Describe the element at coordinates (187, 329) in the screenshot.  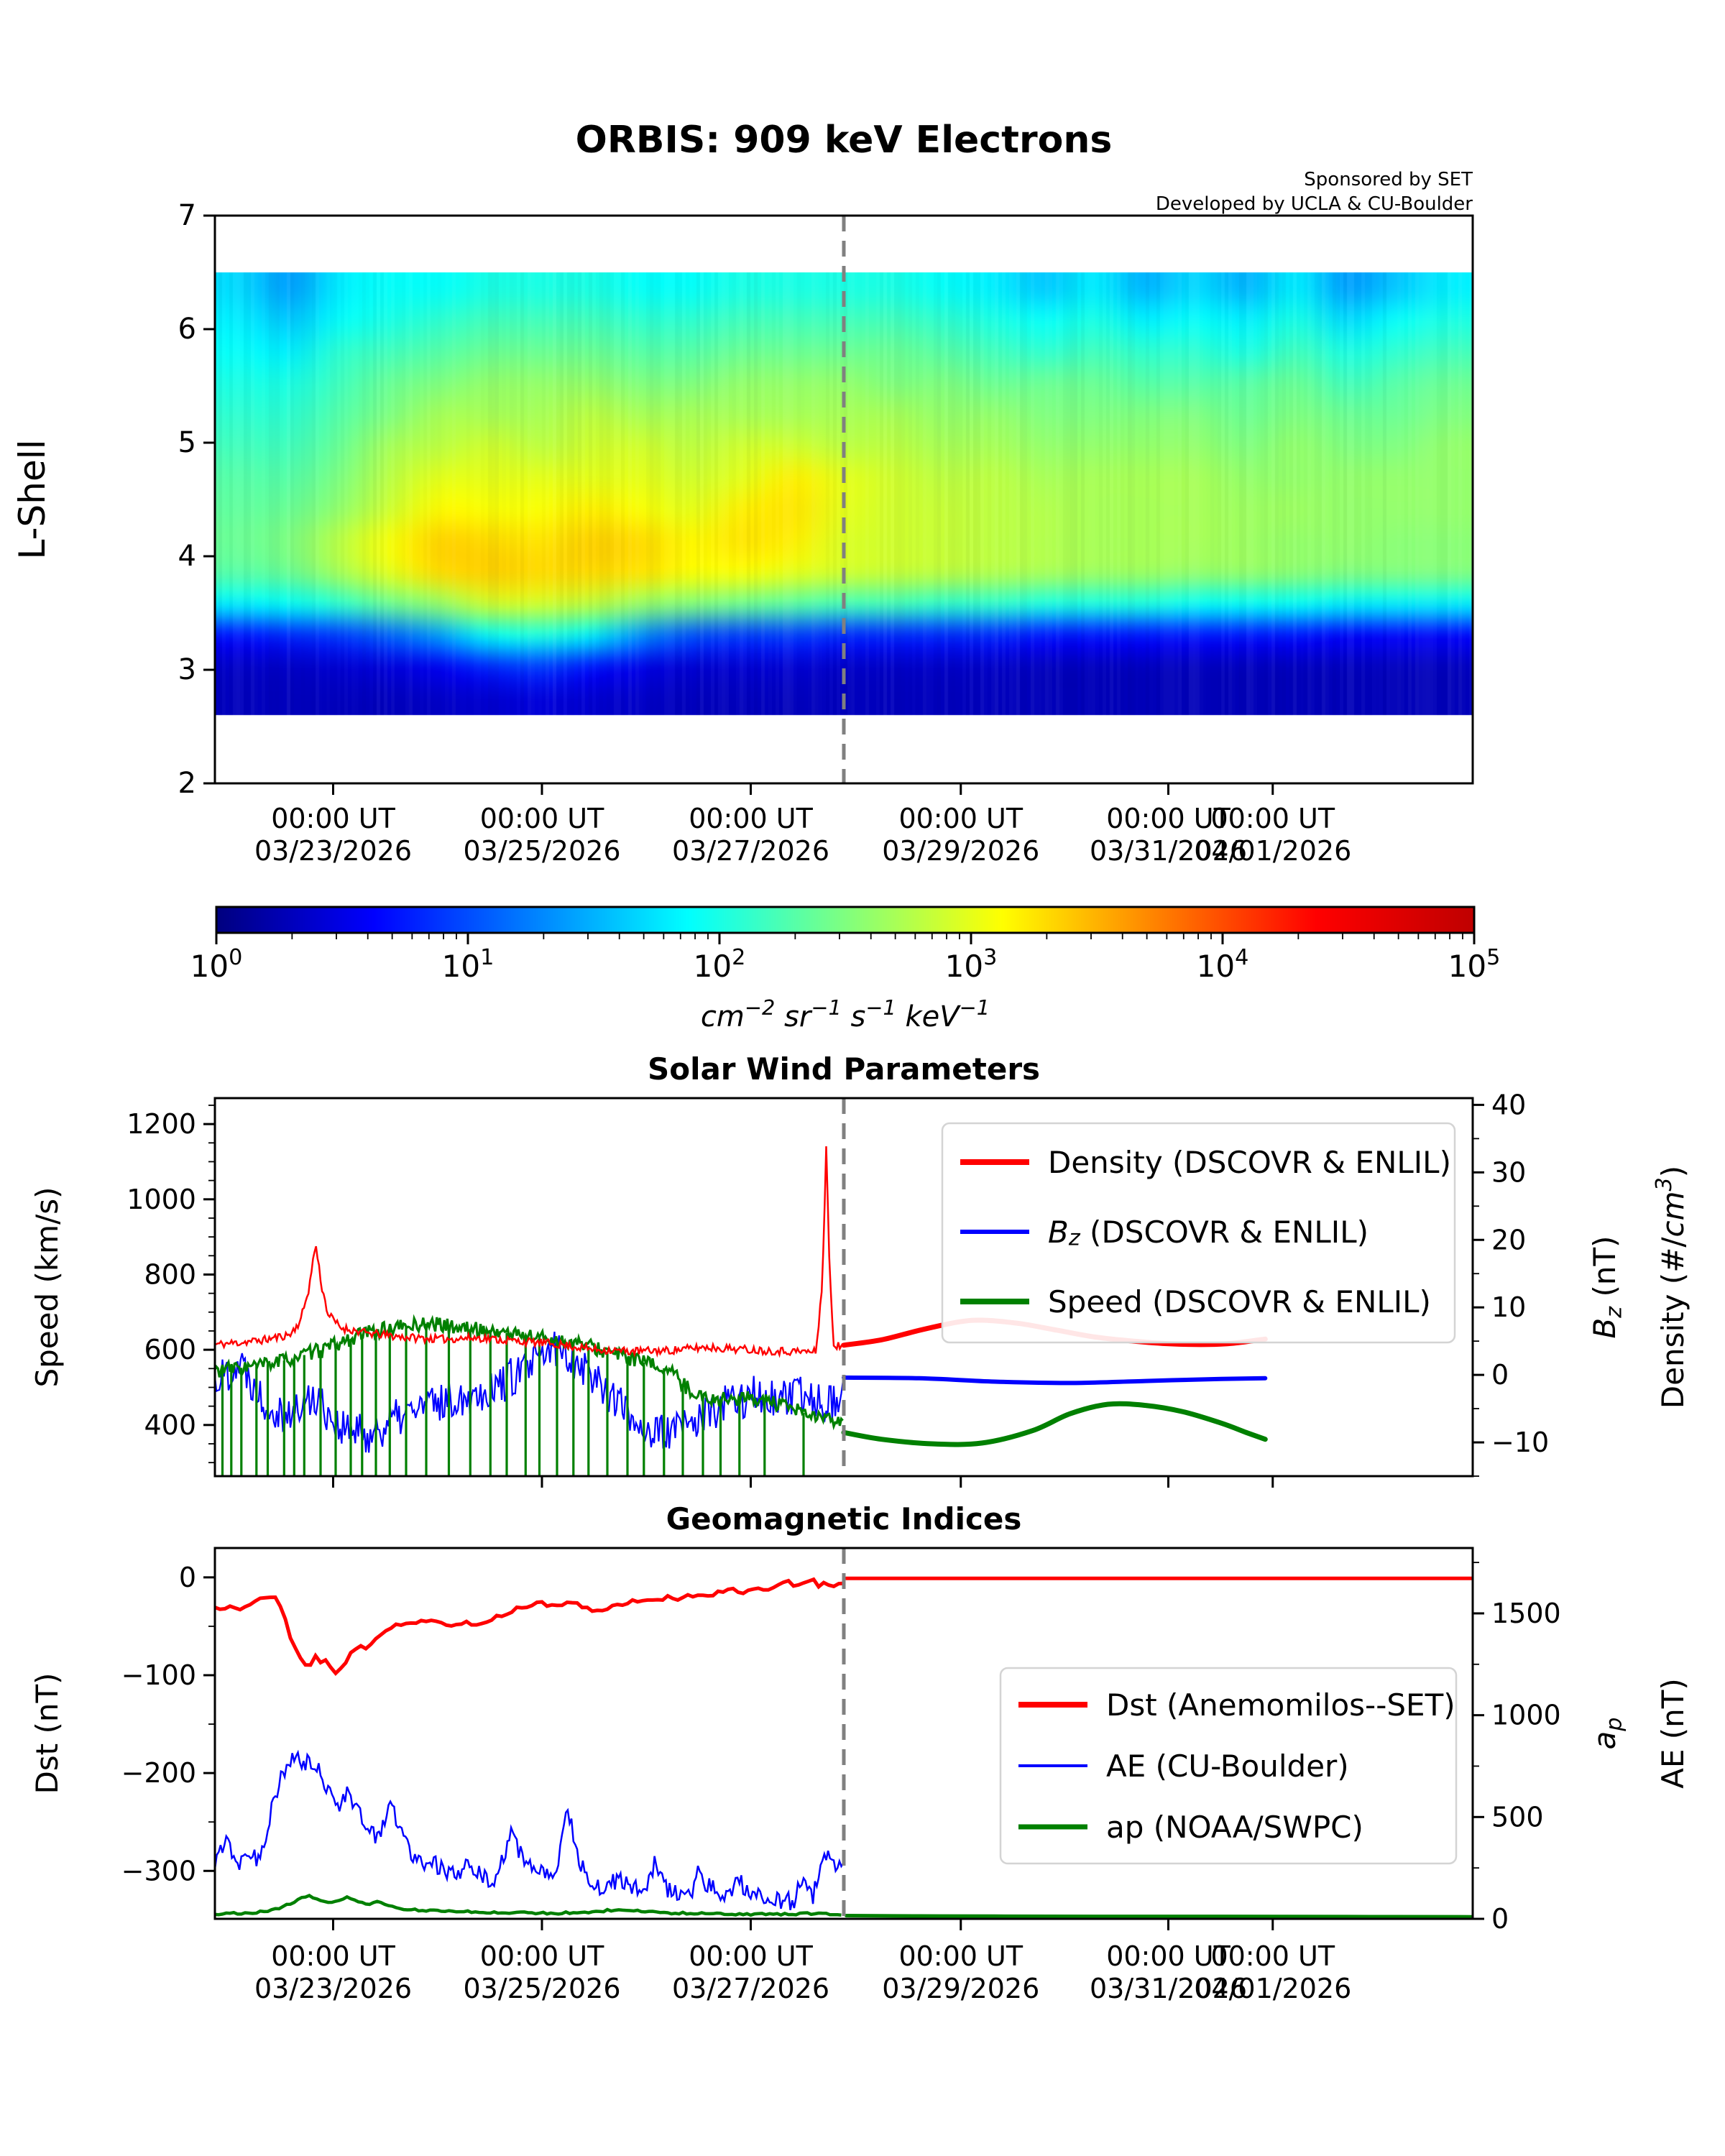
I see `y-tick-label: 6` at that location.